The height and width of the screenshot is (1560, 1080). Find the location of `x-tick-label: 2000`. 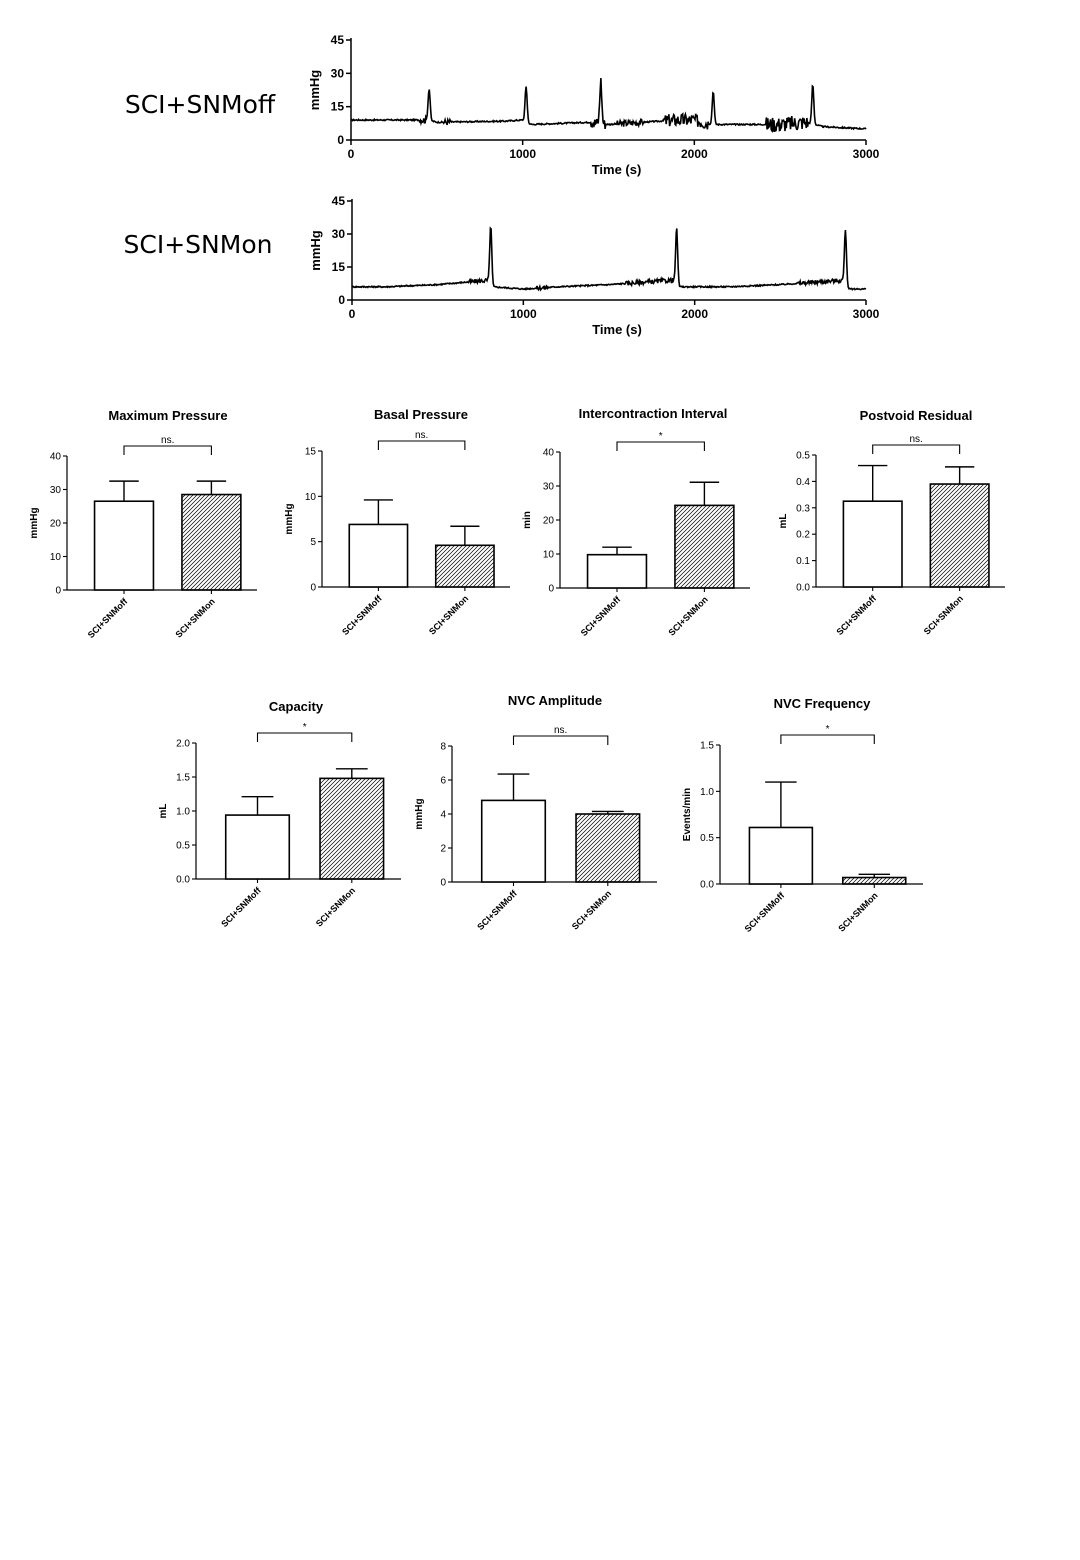

x-tick-label: 2000 is located at coordinates (694, 314).